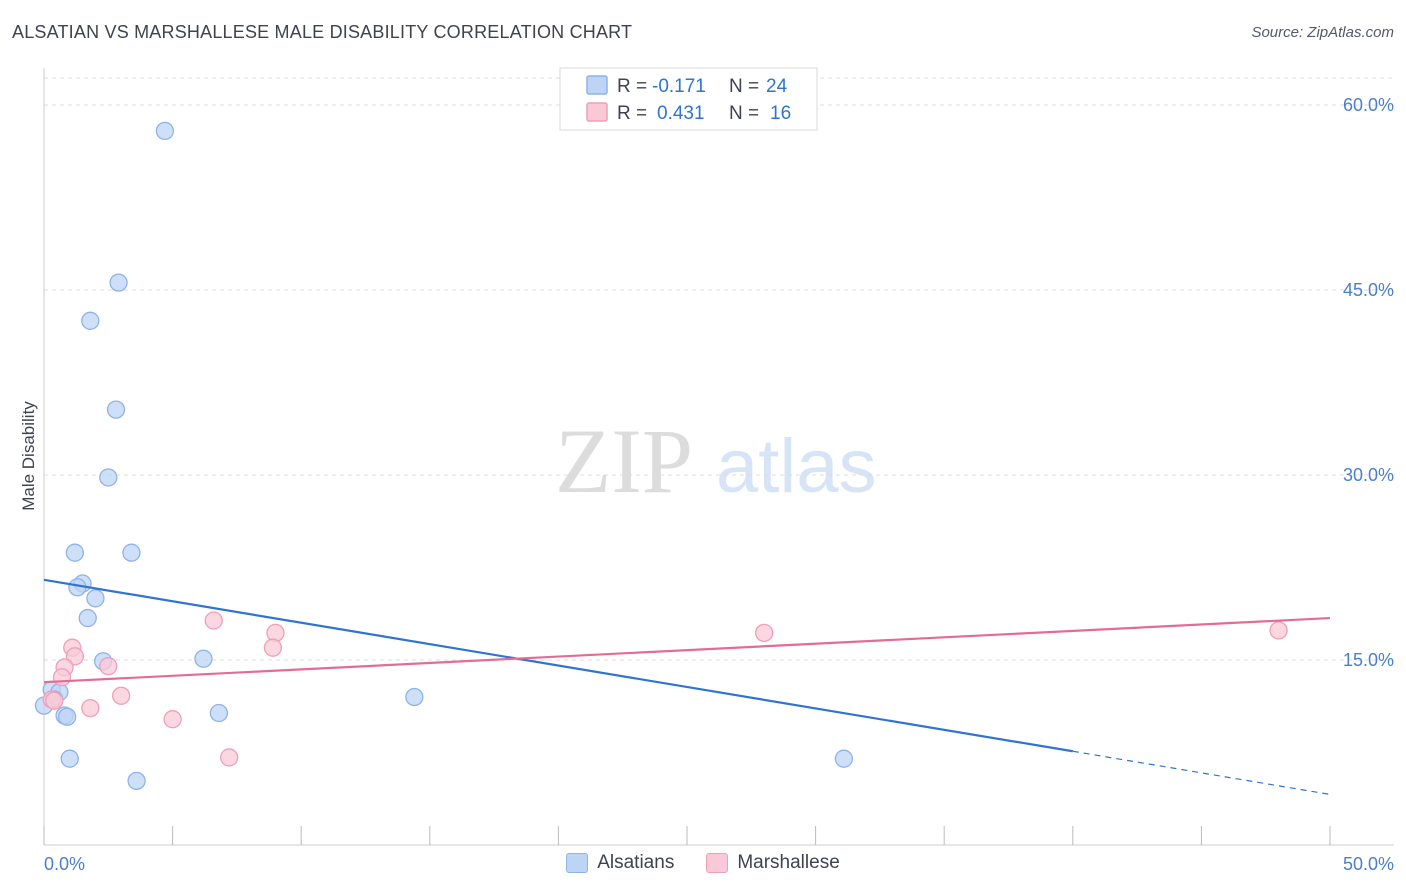  What do you see at coordinates (788, 862) in the screenshot?
I see `legend-label-marshallese: Marshallese` at bounding box center [788, 862].